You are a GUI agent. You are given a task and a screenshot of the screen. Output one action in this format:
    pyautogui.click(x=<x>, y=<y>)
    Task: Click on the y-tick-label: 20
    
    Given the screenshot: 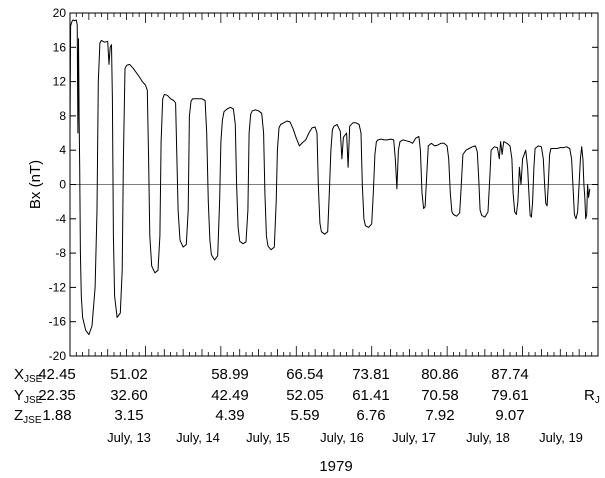 What is the action you would take?
    pyautogui.click(x=60, y=13)
    